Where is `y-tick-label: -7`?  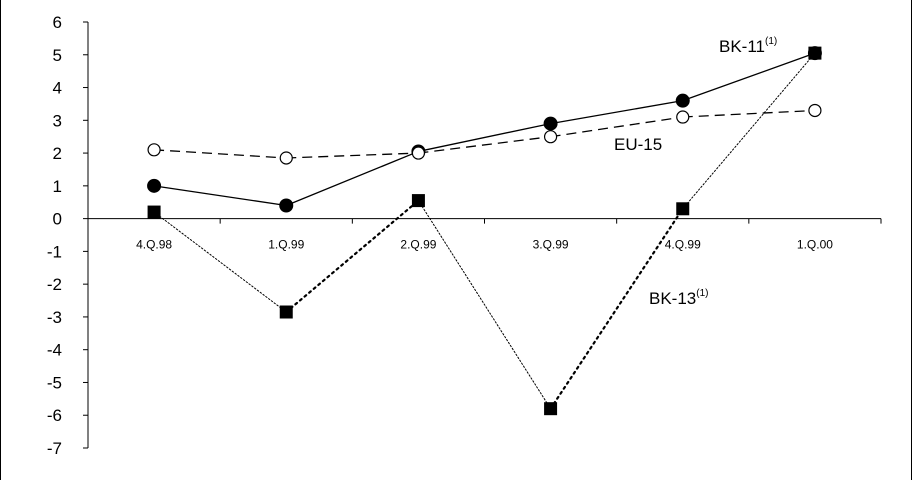 y-tick-label: -7 is located at coordinates (54, 448).